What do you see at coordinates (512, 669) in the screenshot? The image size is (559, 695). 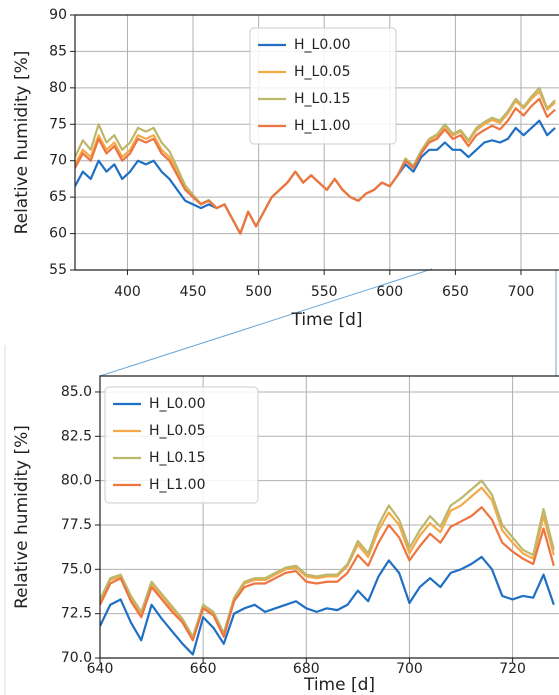 I see `x-tick-label: 720` at bounding box center [512, 669].